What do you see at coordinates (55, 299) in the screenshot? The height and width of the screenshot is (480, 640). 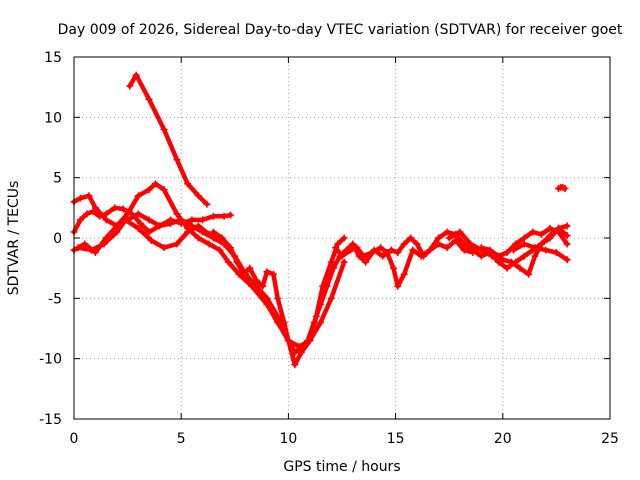 I see `y-tick-label: -5` at bounding box center [55, 299].